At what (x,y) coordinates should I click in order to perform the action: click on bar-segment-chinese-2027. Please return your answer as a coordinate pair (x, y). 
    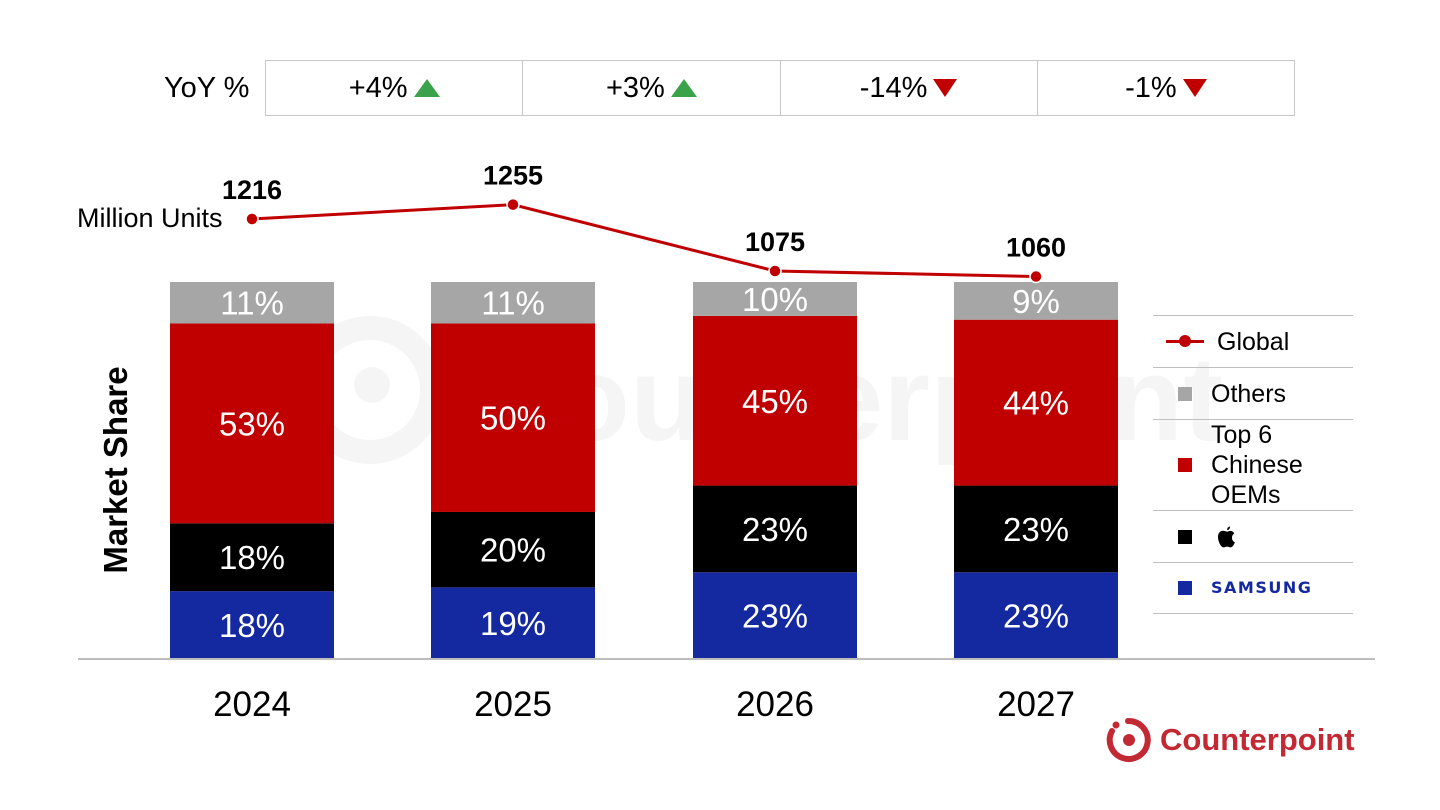
    Looking at the image, I should click on (1036, 402).